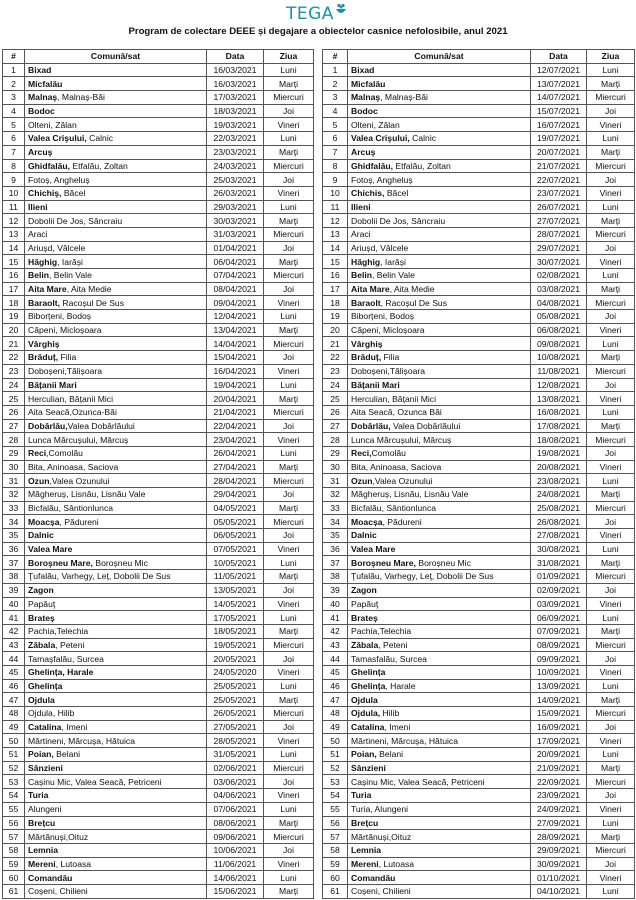 The height and width of the screenshot is (900, 636). Describe the element at coordinates (42, 603) in the screenshot. I see `commune-villages: Papăuţ` at that location.